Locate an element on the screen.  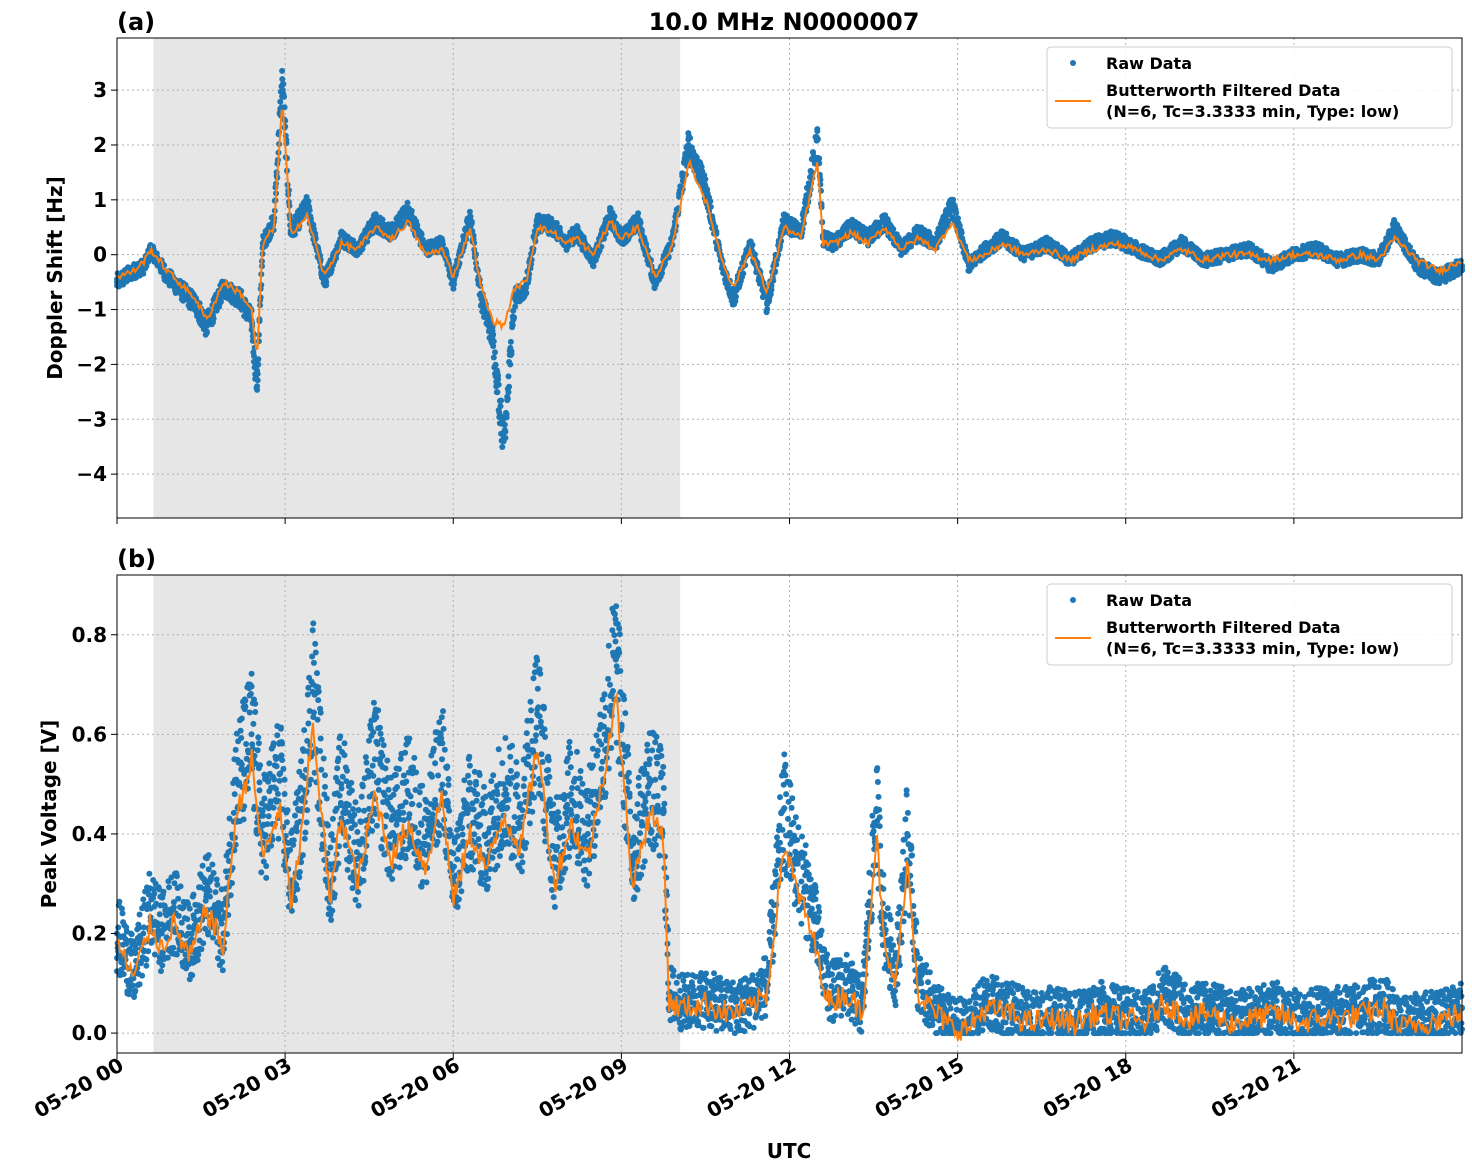
y-tick-label: −2 is located at coordinates (91, 364).